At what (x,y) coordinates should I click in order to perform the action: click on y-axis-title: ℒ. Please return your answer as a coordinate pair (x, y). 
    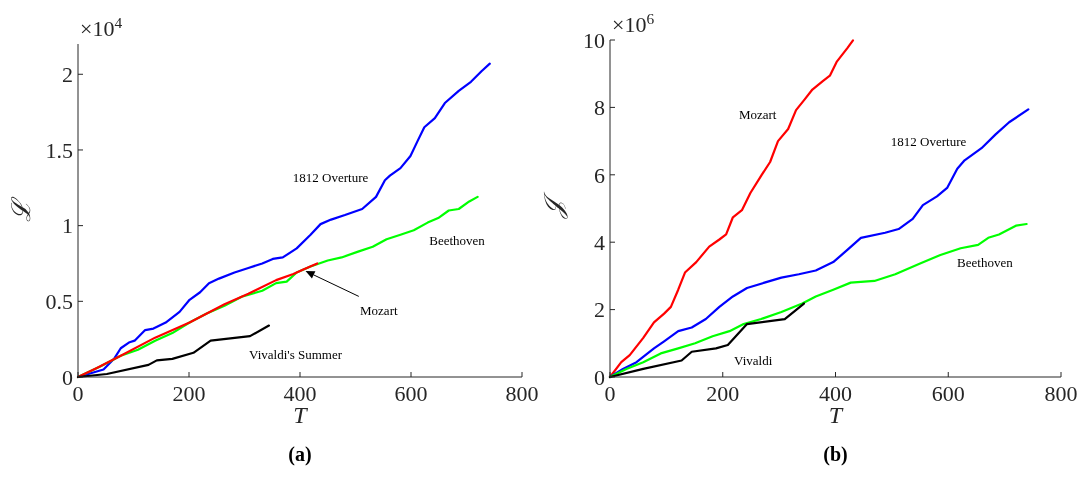
    Looking at the image, I should click on (21, 208).